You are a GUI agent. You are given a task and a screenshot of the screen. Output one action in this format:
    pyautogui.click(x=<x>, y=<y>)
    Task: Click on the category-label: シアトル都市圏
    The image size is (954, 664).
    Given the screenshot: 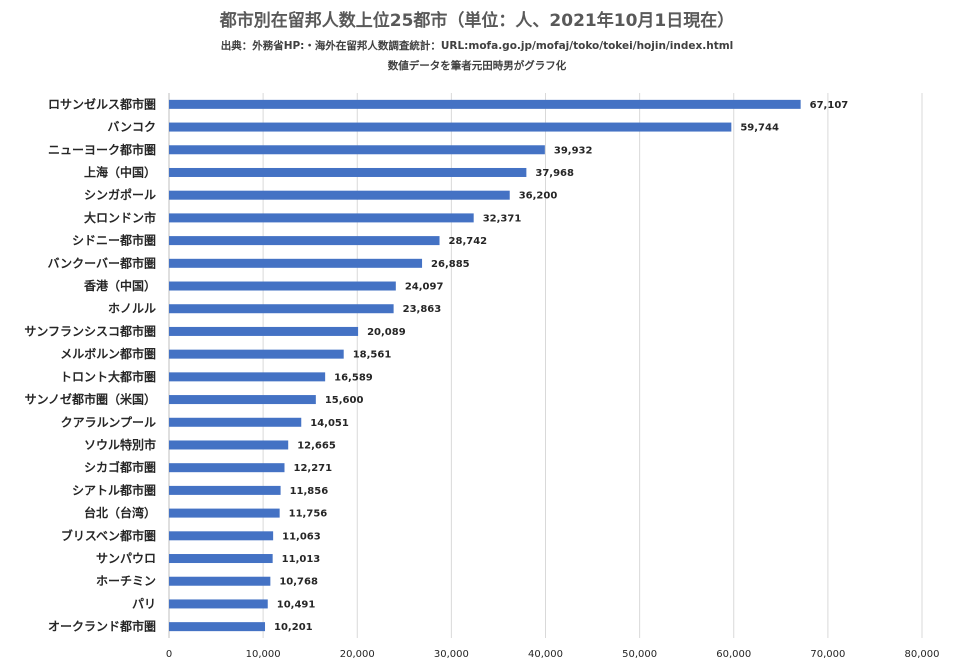 What is the action you would take?
    pyautogui.click(x=114, y=489)
    